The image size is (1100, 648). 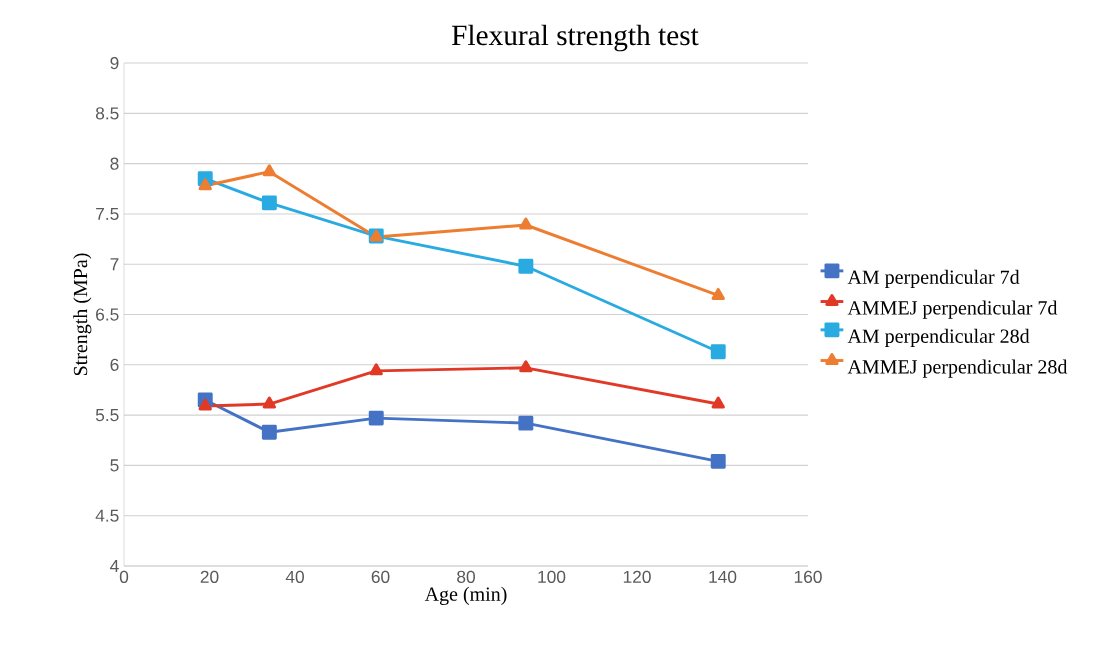 What do you see at coordinates (114, 264) in the screenshot?
I see `y-tick-label: 7` at bounding box center [114, 264].